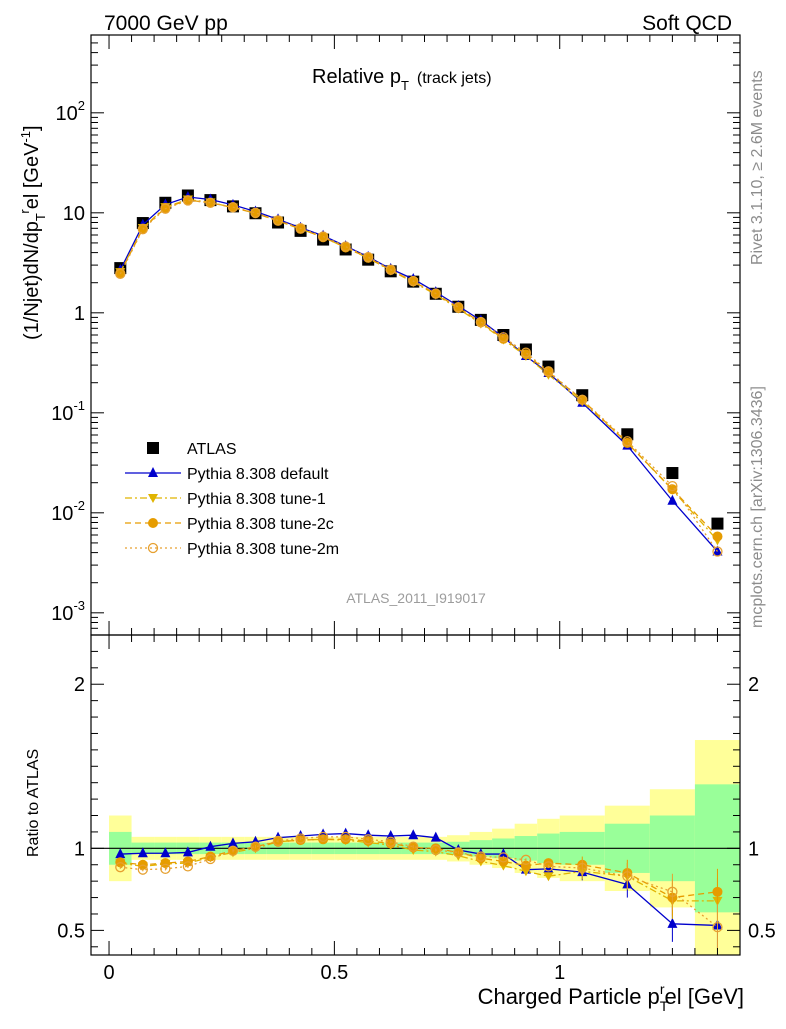 Image resolution: width=786 pixels, height=1029 pixels. I want to click on mcplots-label: mcplots.cern.ch [arXiv:1306.3436], so click(757, 507).